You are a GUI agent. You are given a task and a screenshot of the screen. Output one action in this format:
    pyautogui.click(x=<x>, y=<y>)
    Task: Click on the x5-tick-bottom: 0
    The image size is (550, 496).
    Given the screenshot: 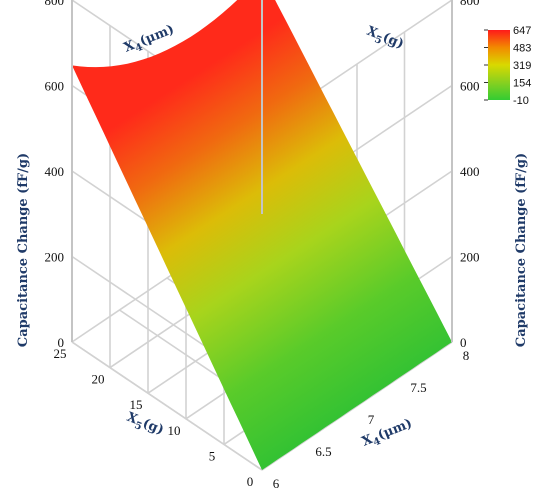 What is the action you would take?
    pyautogui.click(x=250, y=481)
    